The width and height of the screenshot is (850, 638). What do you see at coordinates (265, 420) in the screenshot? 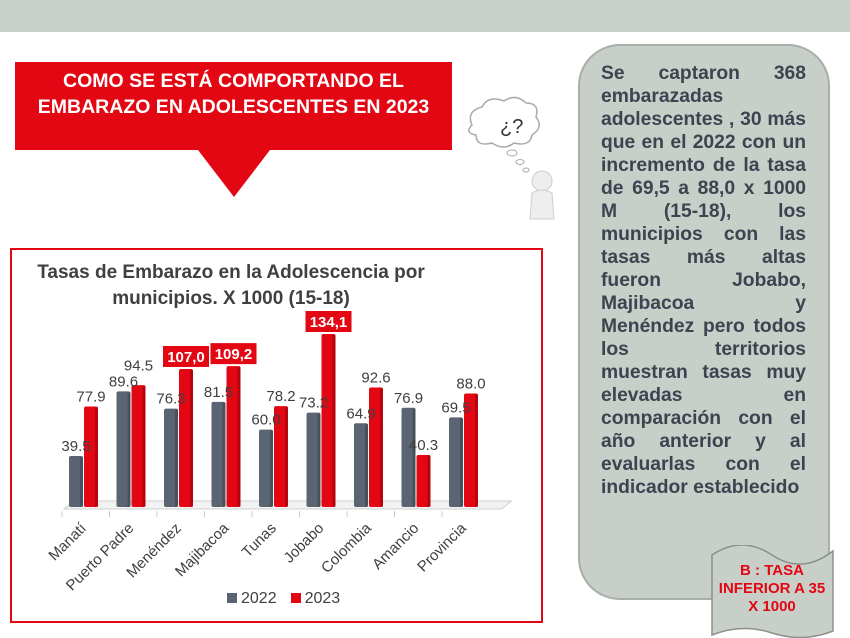
I see `data-label-2022: 60.0` at bounding box center [265, 420].